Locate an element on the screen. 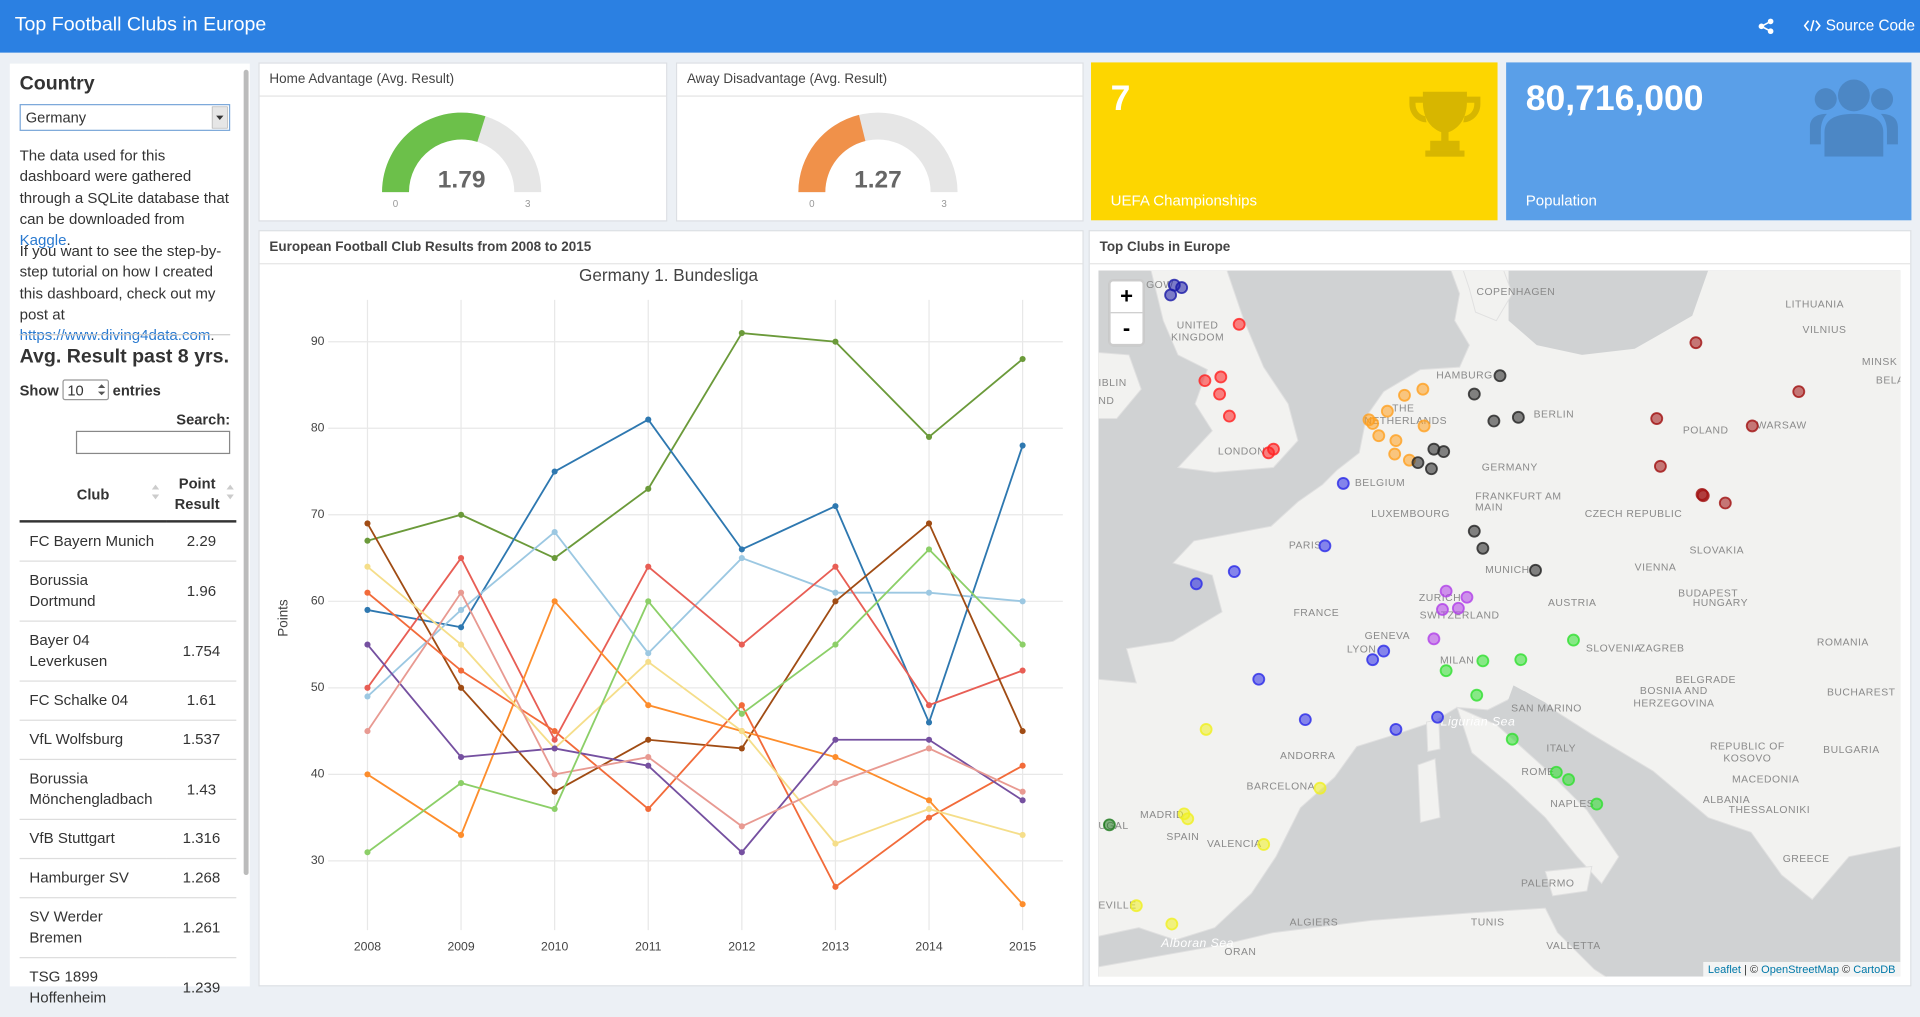 The image size is (1920, 1017). search-input is located at coordinates (153, 442).